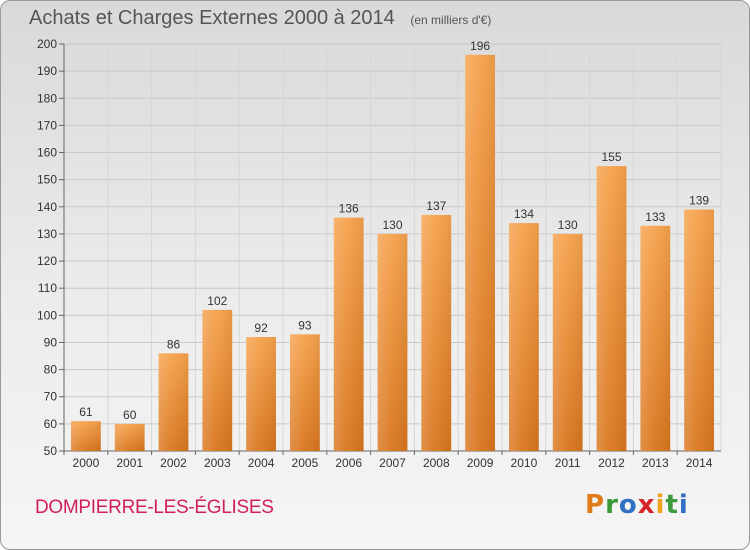  I want to click on chart-title-text: Achats et Charges Externes 2000 à 2014, so click(212, 18).